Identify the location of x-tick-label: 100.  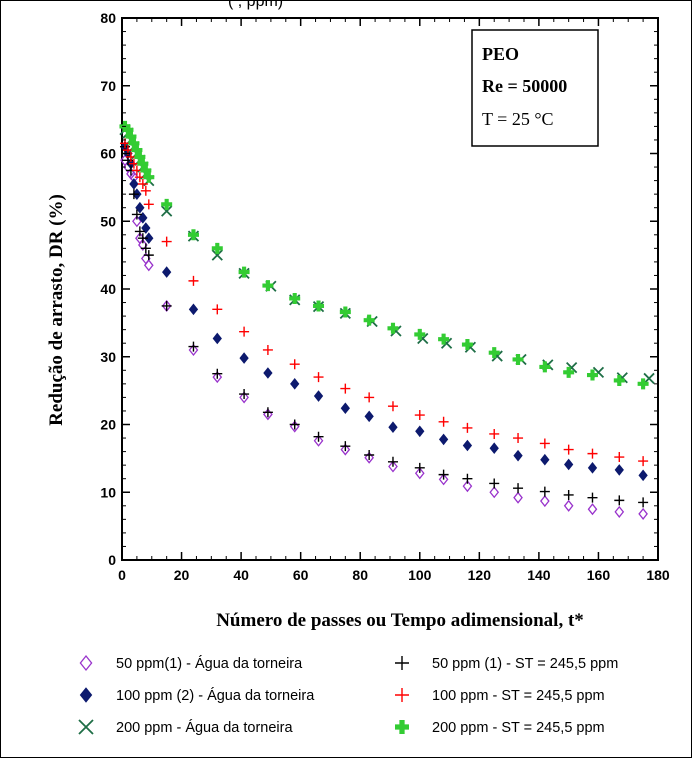
(420, 575).